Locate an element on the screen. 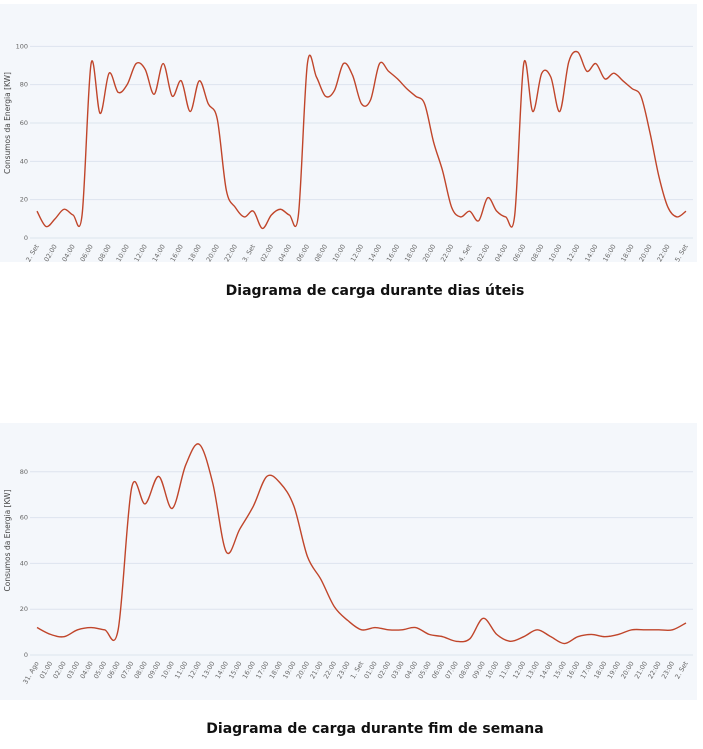  y-tick-label: 100 is located at coordinates (22, 46).